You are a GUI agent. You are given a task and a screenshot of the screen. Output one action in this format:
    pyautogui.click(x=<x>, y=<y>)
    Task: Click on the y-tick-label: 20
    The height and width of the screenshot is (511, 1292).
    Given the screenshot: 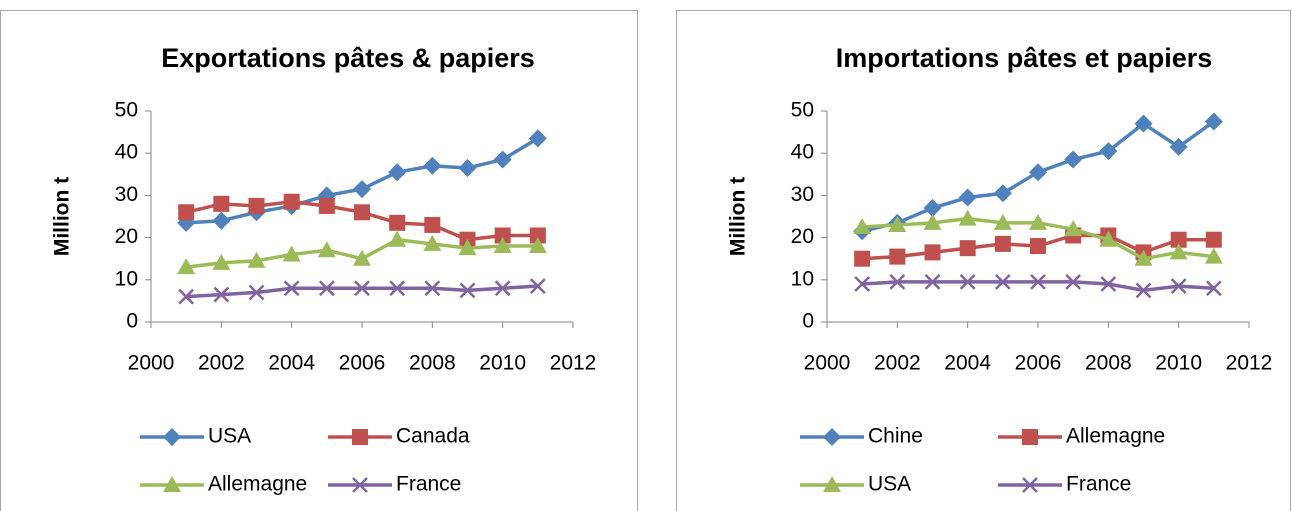 What is the action you would take?
    pyautogui.click(x=126, y=236)
    